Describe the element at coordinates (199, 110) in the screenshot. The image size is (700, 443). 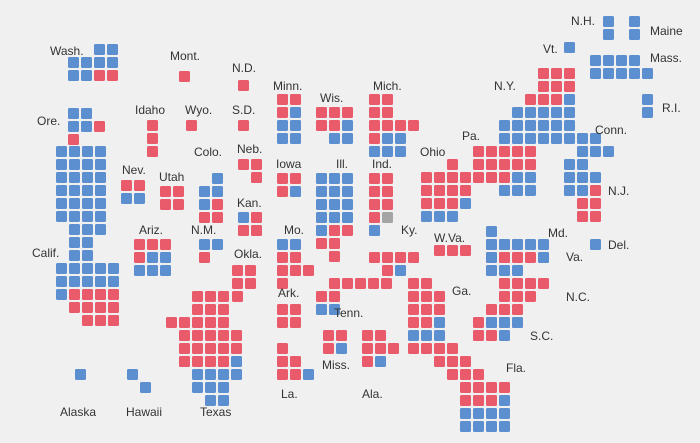
I see `state-label-wyo: Wyo.` at that location.